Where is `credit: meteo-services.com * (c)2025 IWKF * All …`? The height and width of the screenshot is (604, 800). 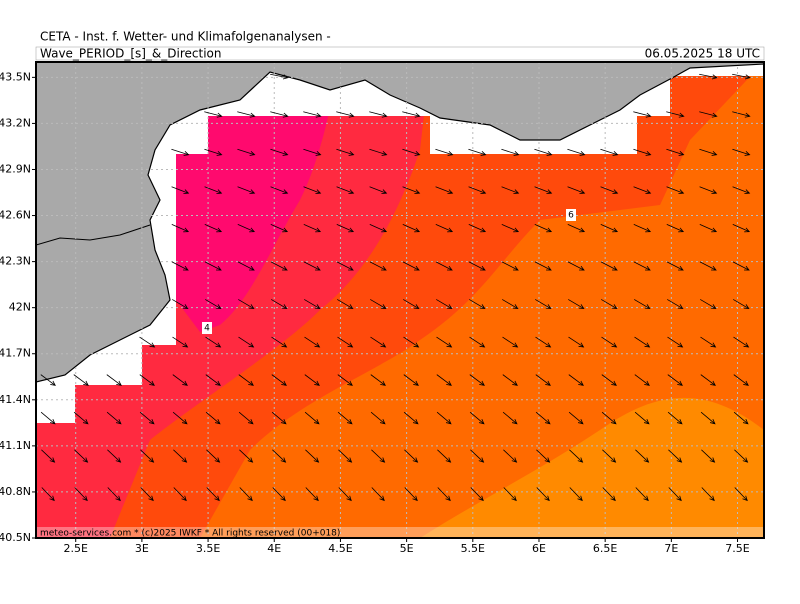 credit: meteo-services.com * (c)2025 IWKF * All … is located at coordinates (190, 534).